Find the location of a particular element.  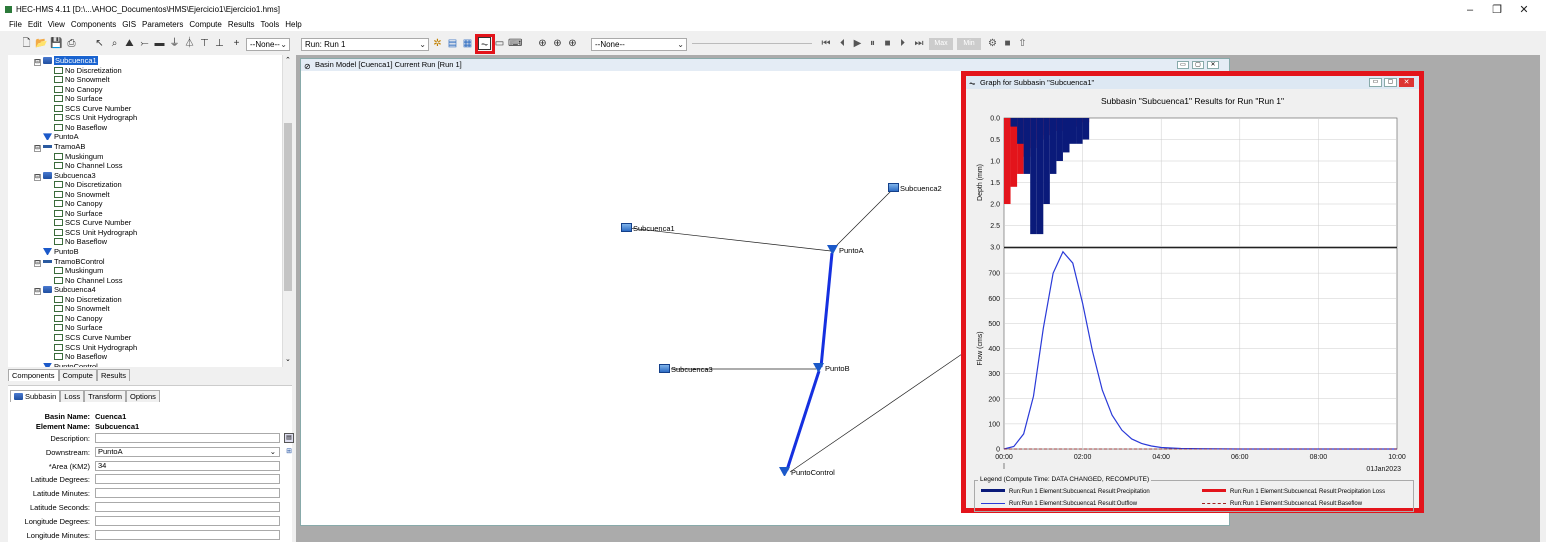

node-subcuenca3: Subcuenca3 is located at coordinates (686, 369).